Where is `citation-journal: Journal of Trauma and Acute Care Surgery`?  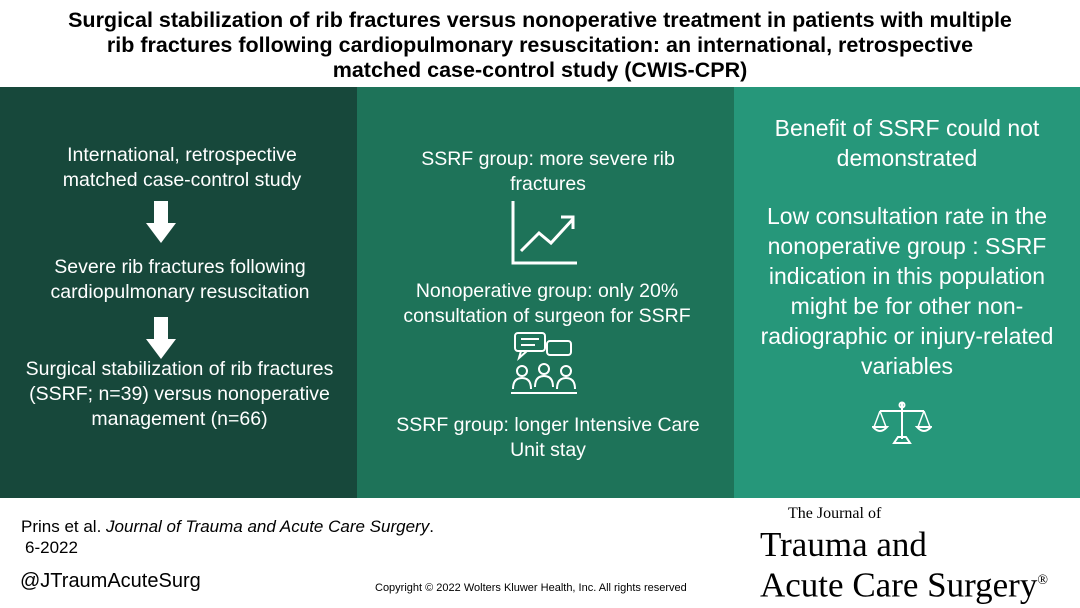 citation-journal: Journal of Trauma and Acute Care Surgery is located at coordinates (268, 526).